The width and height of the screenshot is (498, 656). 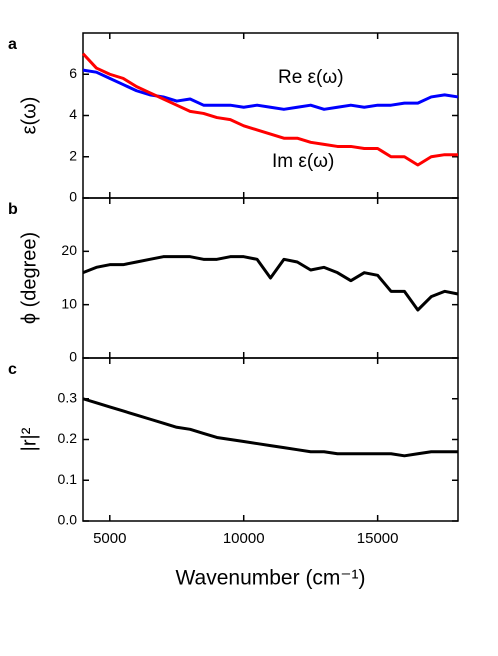 What do you see at coordinates (68, 438) in the screenshot?
I see `y-tick-label: 0.2` at bounding box center [68, 438].